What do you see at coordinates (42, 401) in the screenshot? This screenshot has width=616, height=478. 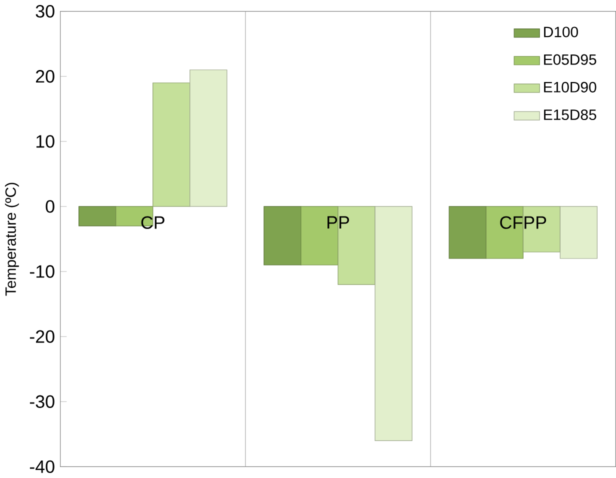 I see `y-tick-label: -30` at bounding box center [42, 401].